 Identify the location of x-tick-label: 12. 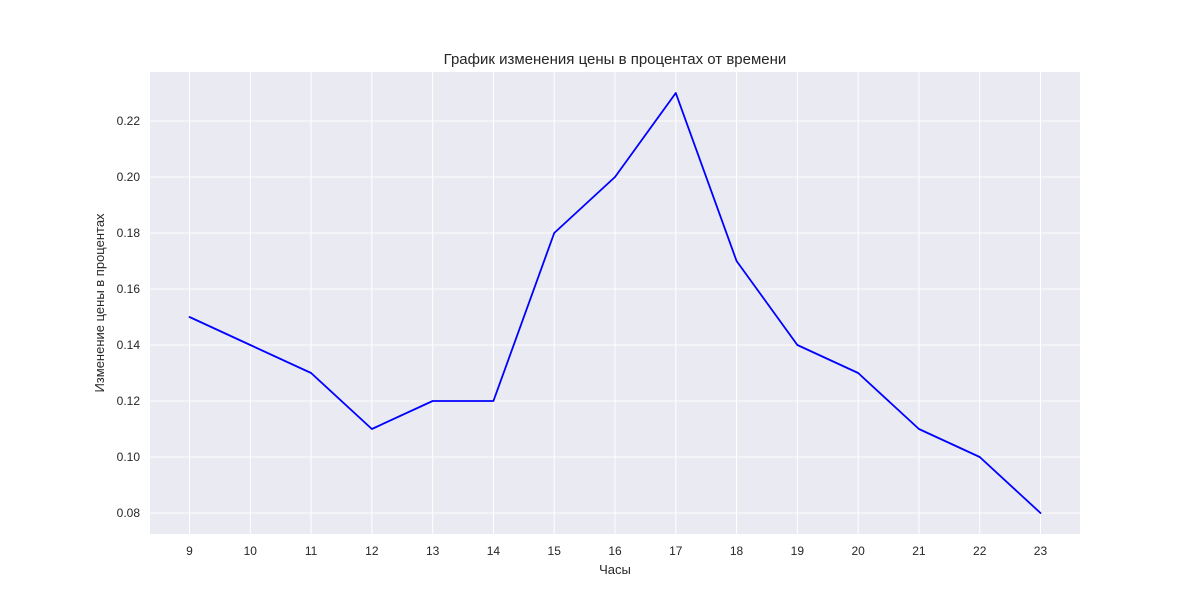
(372, 551).